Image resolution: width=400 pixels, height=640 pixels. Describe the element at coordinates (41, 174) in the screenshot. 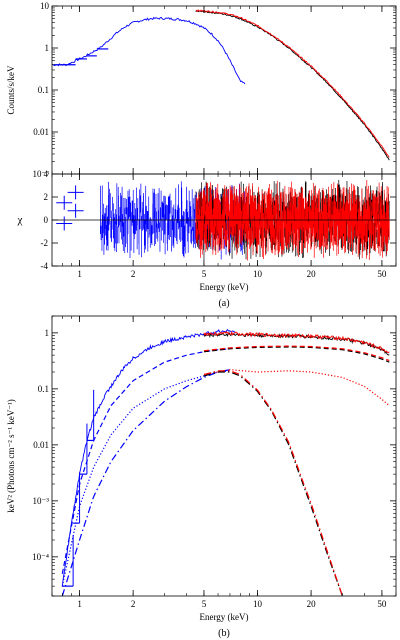

I see `top-y-tick-label: 10⁻³` at that location.